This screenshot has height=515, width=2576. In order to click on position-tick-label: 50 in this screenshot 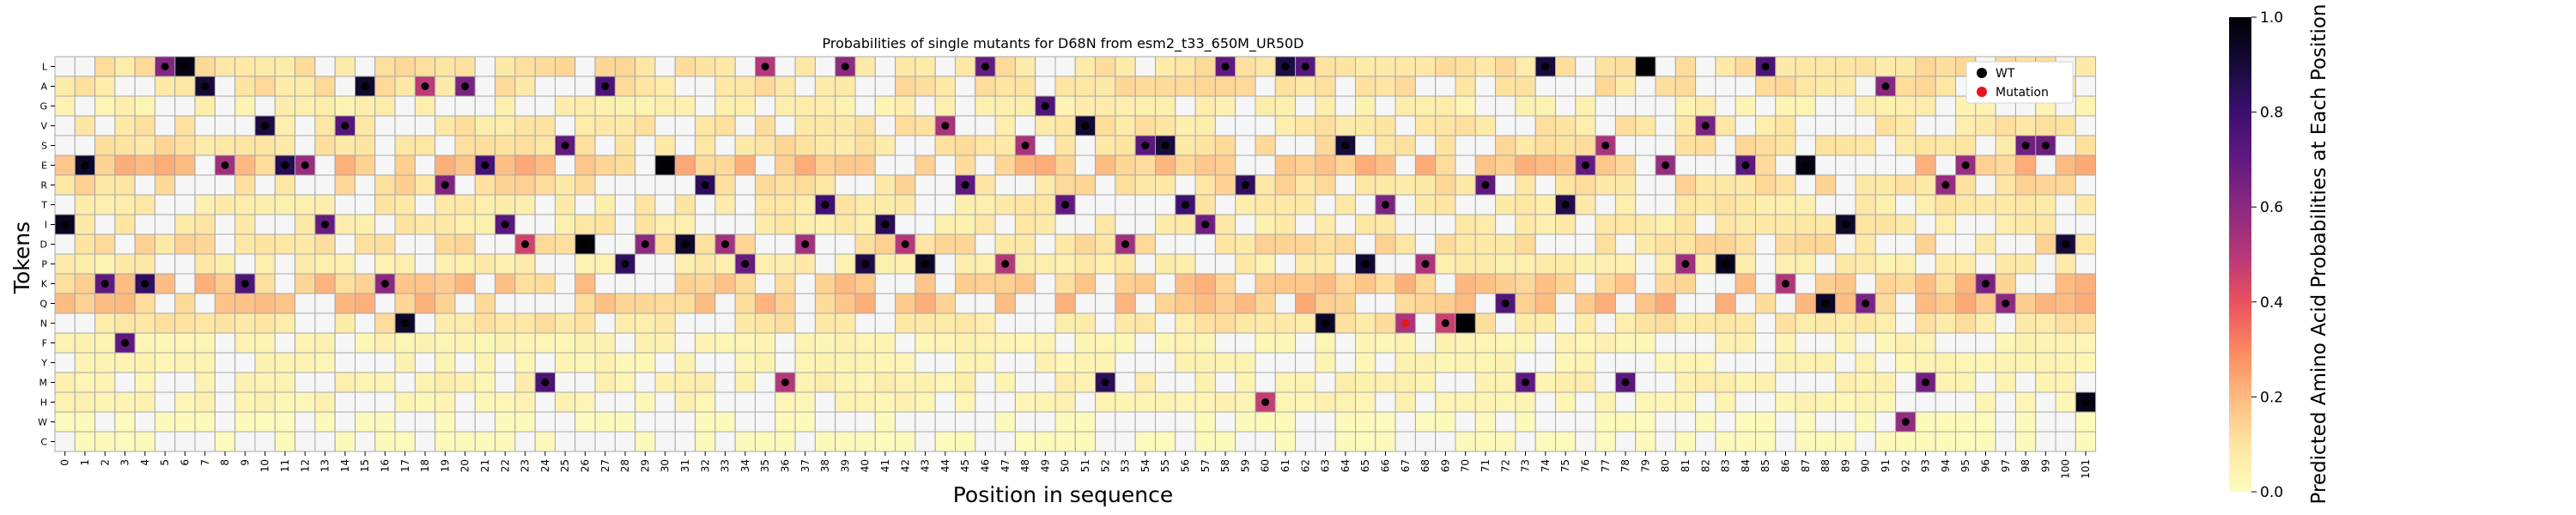, I will do `click(1066, 465)`.